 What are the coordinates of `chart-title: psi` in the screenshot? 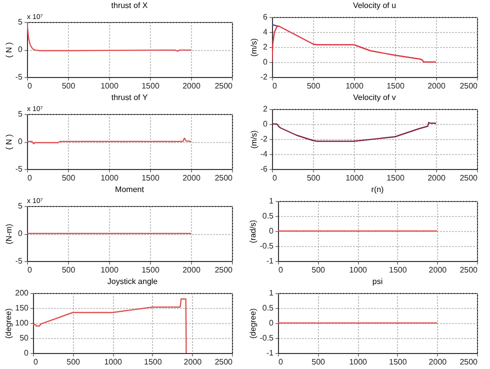 It's located at (377, 281).